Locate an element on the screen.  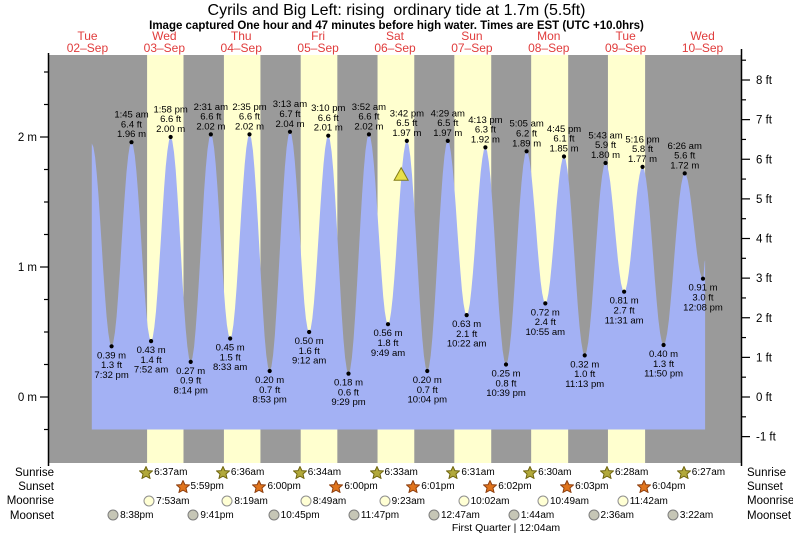
moonrise-time: 7:53am is located at coordinates (173, 501).